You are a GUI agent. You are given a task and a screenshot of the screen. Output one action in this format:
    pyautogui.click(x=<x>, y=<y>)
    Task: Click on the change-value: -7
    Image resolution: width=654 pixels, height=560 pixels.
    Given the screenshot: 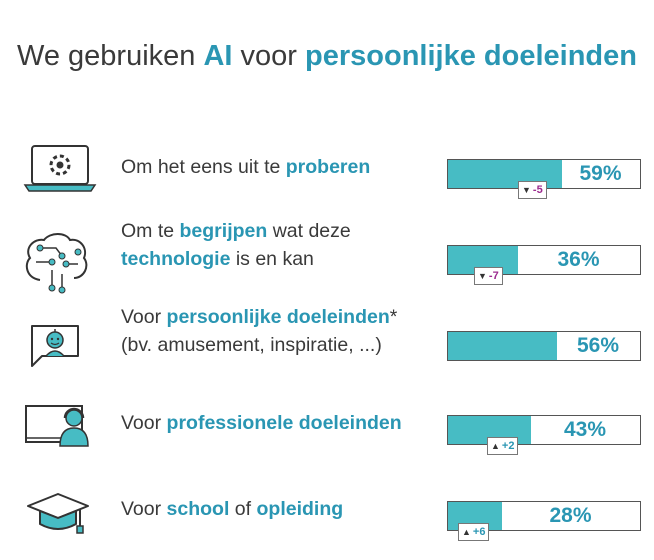 What is the action you would take?
    pyautogui.click(x=493, y=276)
    